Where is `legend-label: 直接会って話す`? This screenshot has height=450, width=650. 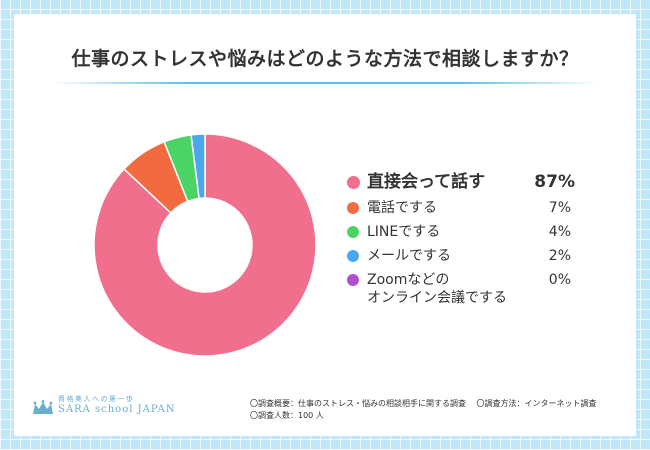 legend-label: 直接会って話す is located at coordinates (426, 182).